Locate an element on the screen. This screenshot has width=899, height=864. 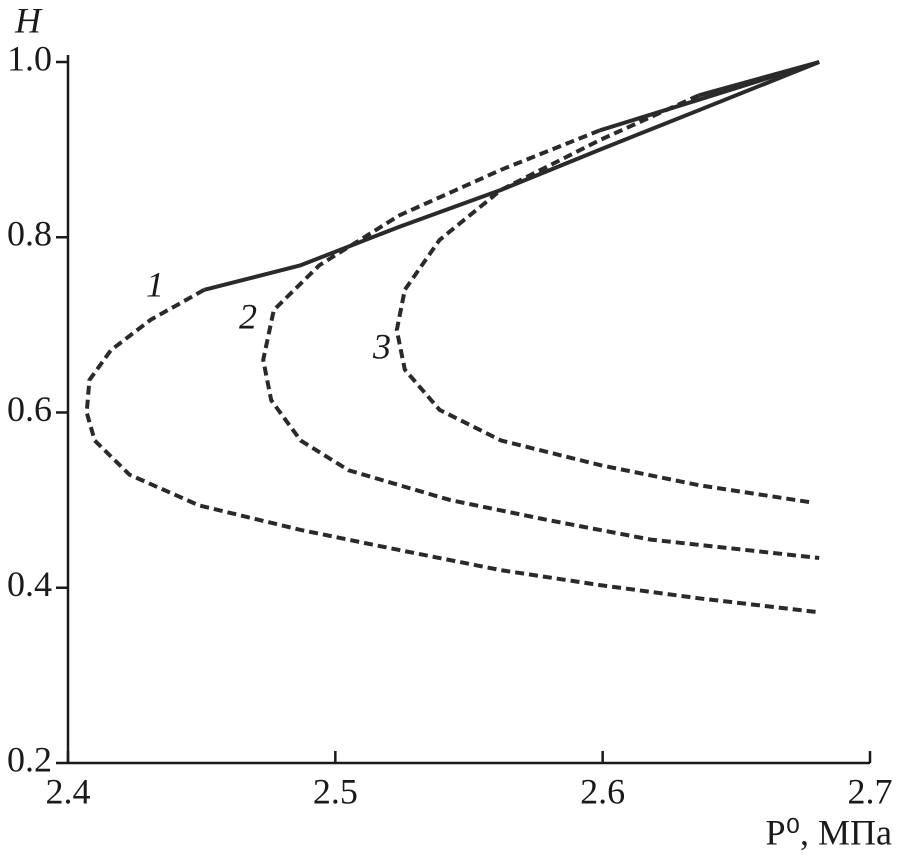
curve-label: 3 is located at coordinates (381, 346).